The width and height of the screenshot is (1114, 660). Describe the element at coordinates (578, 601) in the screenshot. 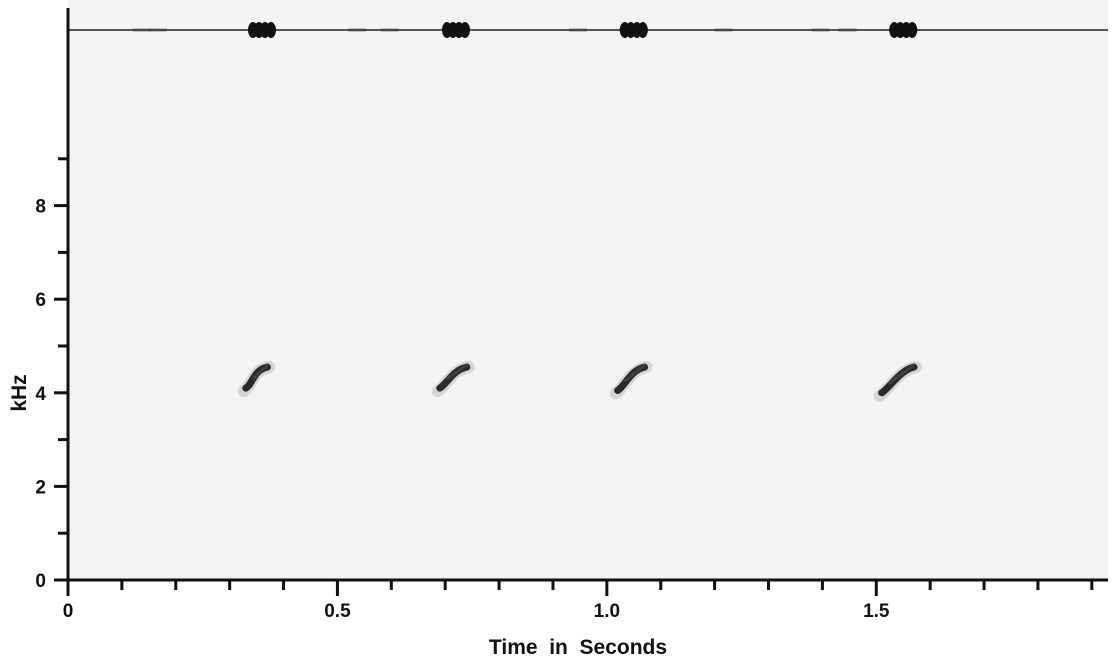

I see `x-axis-ticks: 0 0.5 1.0 1.5` at that location.